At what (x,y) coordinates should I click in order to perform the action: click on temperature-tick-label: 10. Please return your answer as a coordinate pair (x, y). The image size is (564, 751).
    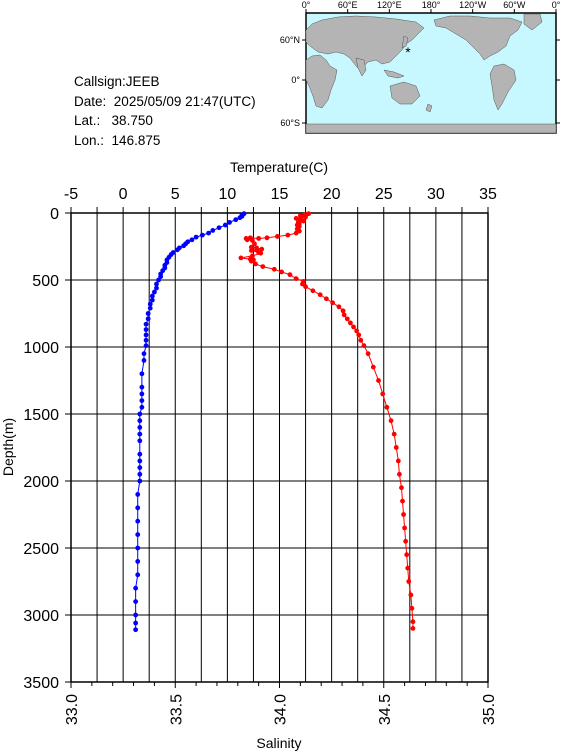
    Looking at the image, I should click on (227, 194).